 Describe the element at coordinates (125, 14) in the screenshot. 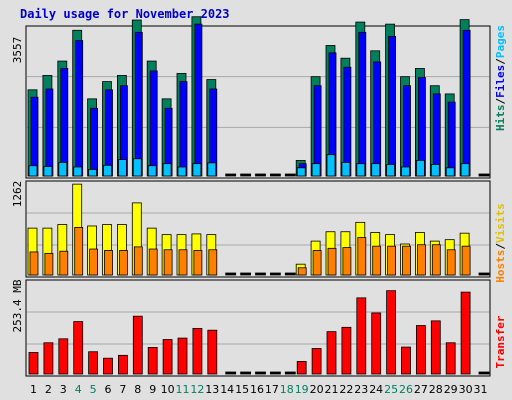

I see `chart-title: Daily usage for November 2023` at that location.